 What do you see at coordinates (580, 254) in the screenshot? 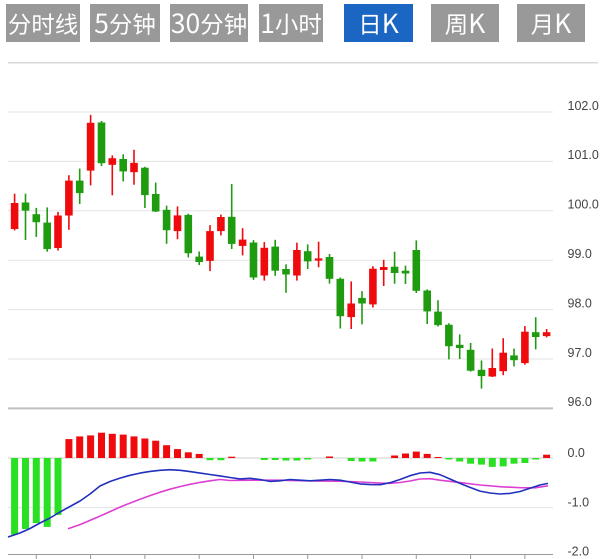
I see `svg-text: 99.0` at bounding box center [580, 254].